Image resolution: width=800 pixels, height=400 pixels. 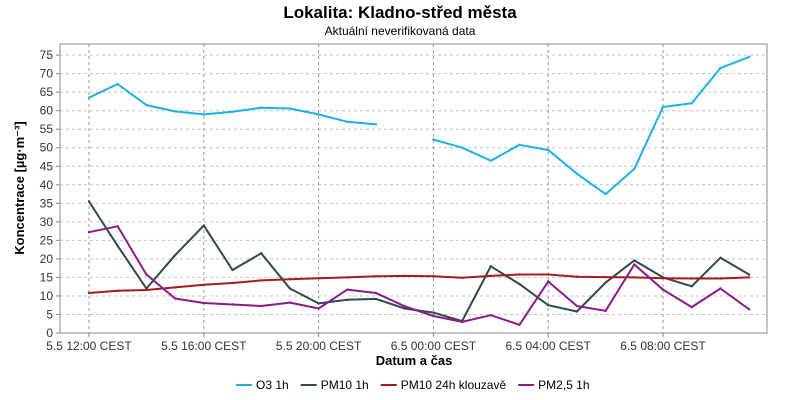 What do you see at coordinates (47, 185) in the screenshot?
I see `y-tick-label: 40` at bounding box center [47, 185].